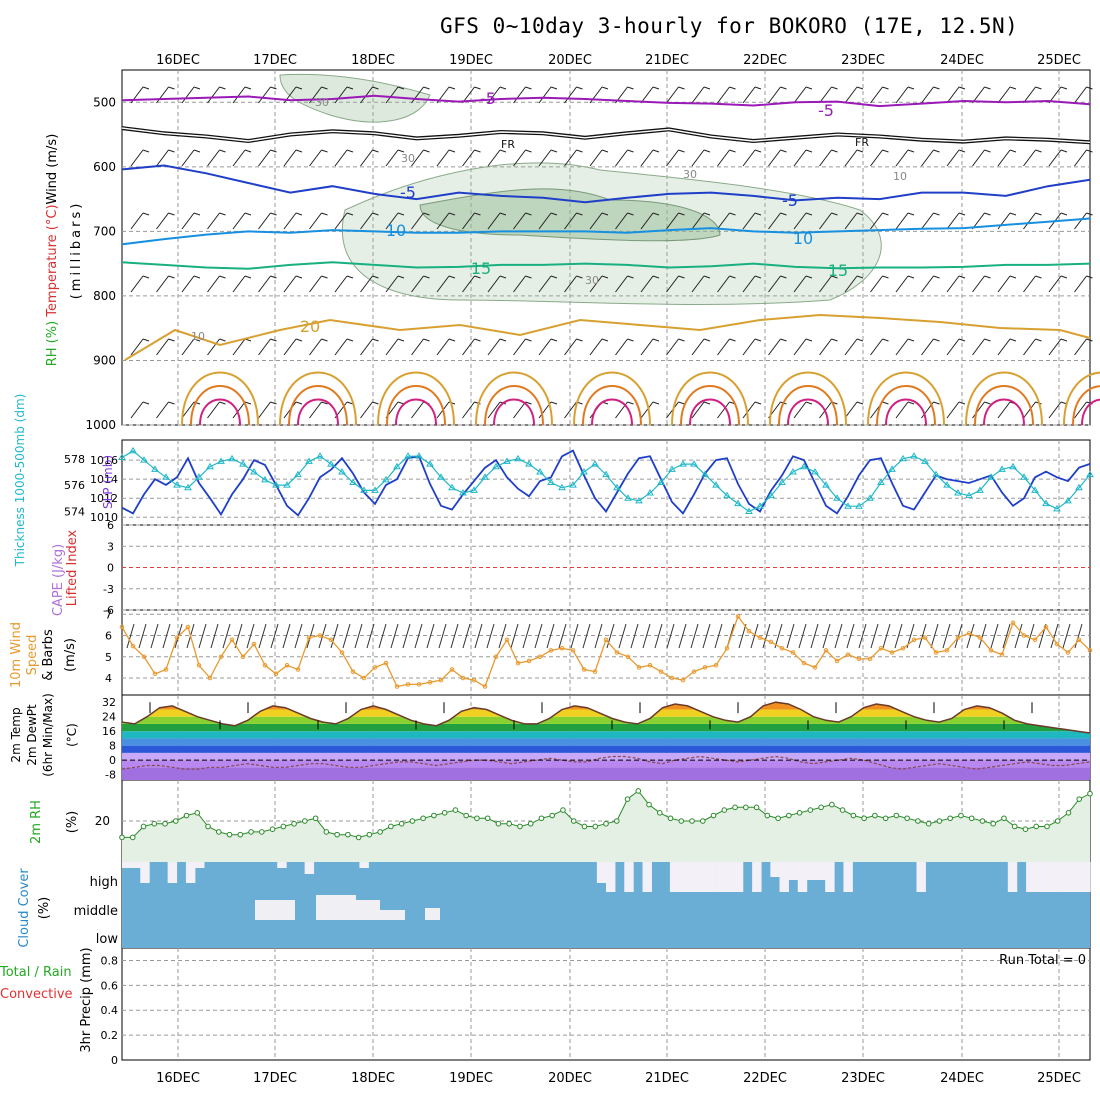 The height and width of the screenshot is (1100, 1100). Describe the element at coordinates (108, 614) in the screenshot. I see `wind-speed-tick: 7` at that location.